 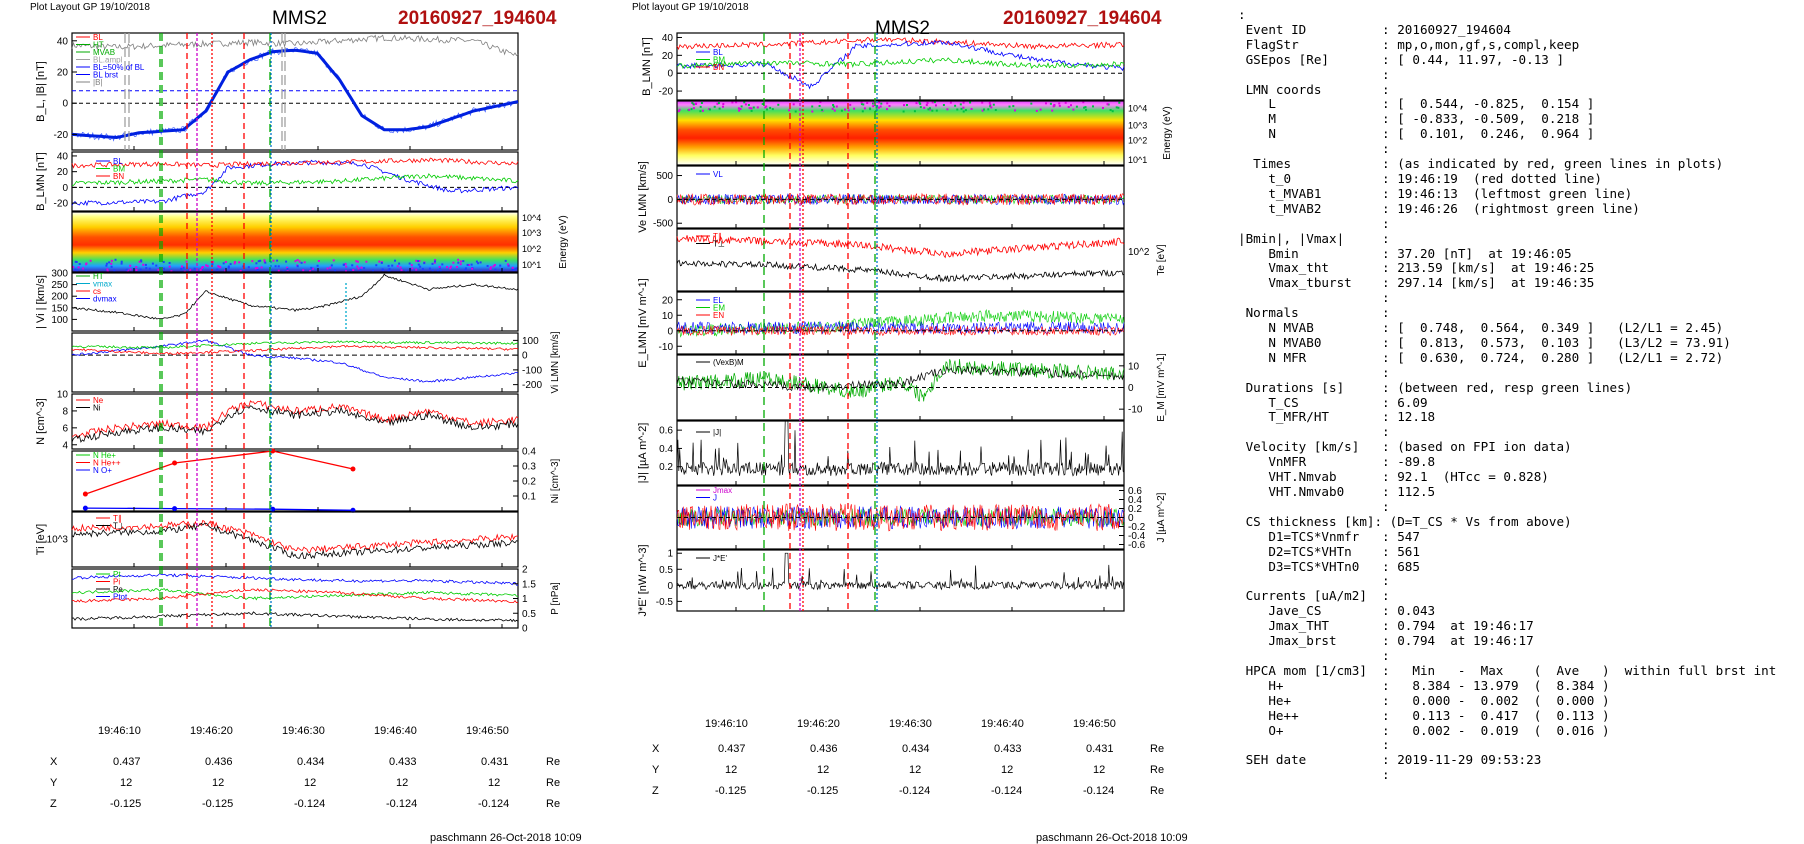 What do you see at coordinates (65, 445) in the screenshot?
I see `y-tick-label: 4` at bounding box center [65, 445].